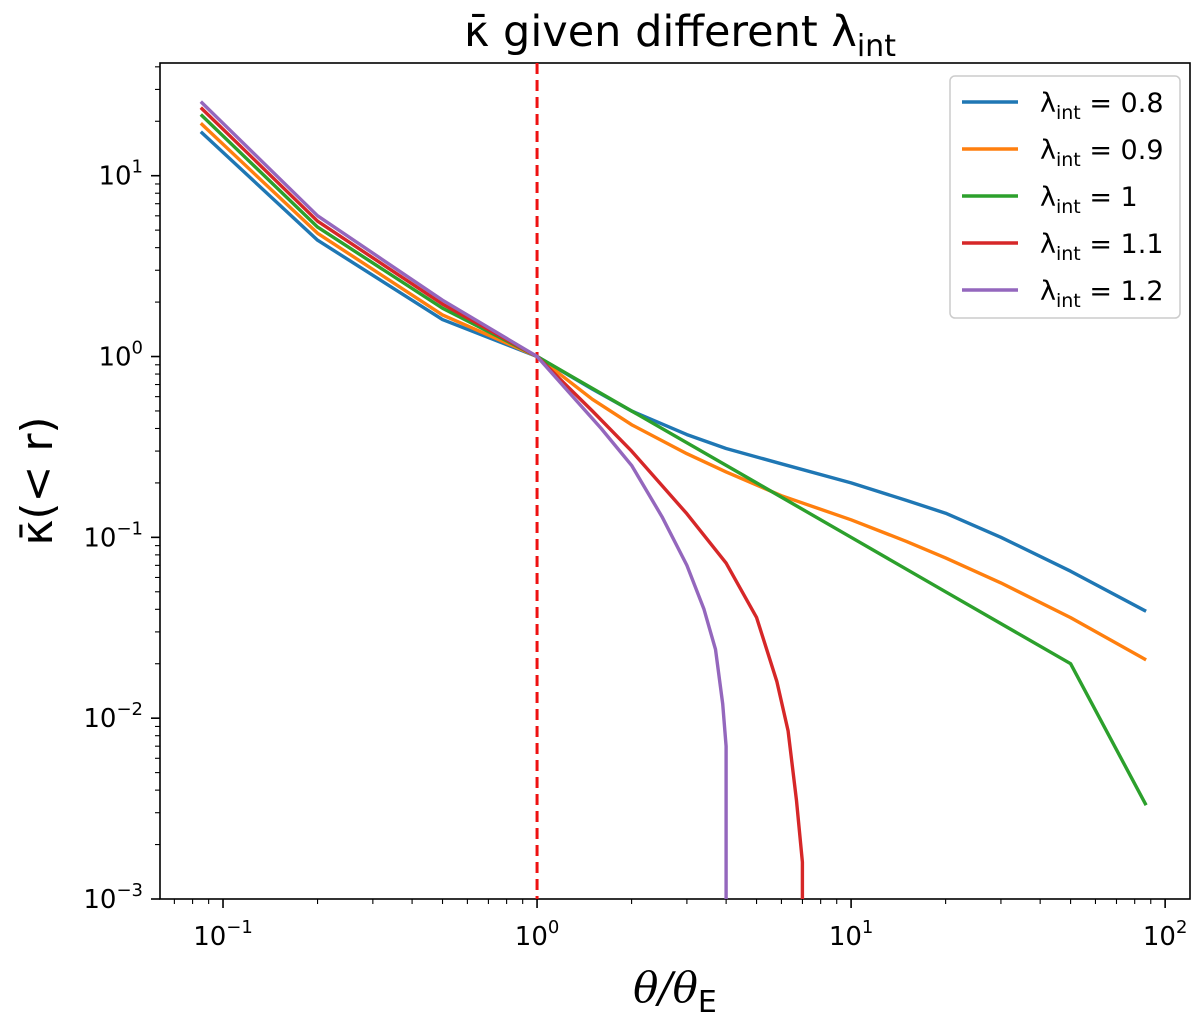 The height and width of the screenshot is (1019, 1200). I want to click on legend-label: λint = 0.9, so click(1102, 153).